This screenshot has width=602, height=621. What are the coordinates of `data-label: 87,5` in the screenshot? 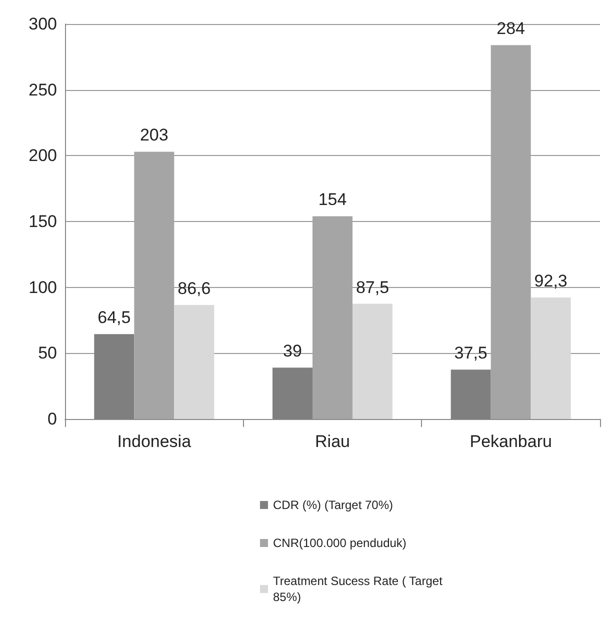 It's located at (373, 287).